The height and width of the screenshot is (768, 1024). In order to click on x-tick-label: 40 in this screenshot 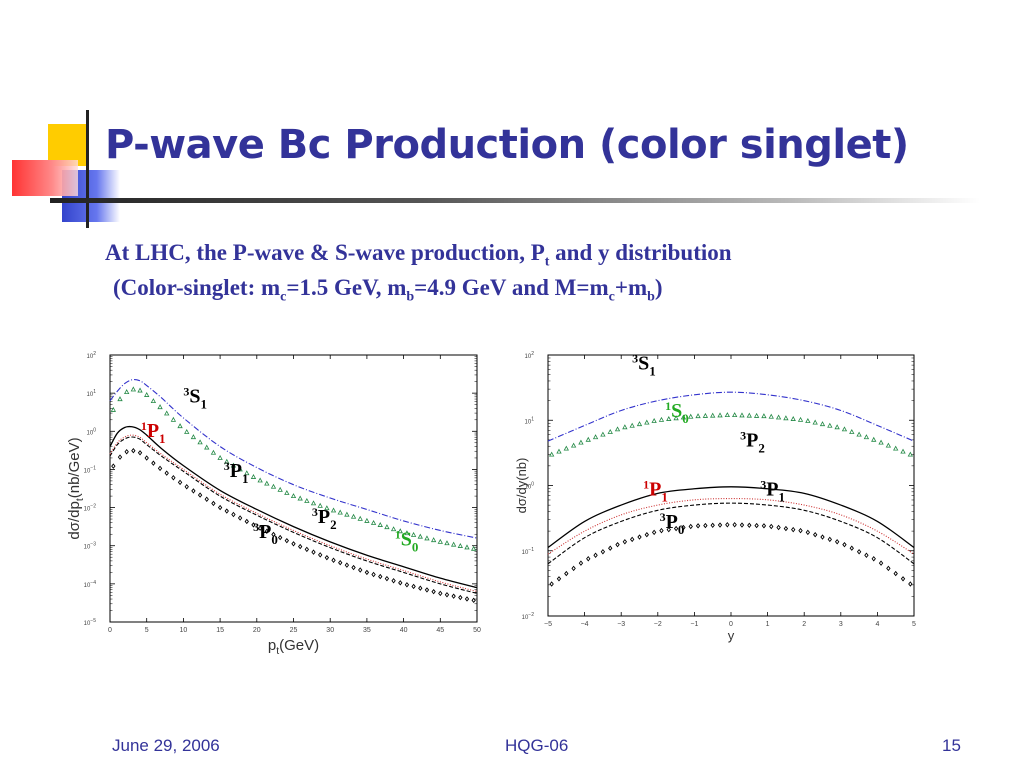, I will do `click(404, 630)`.